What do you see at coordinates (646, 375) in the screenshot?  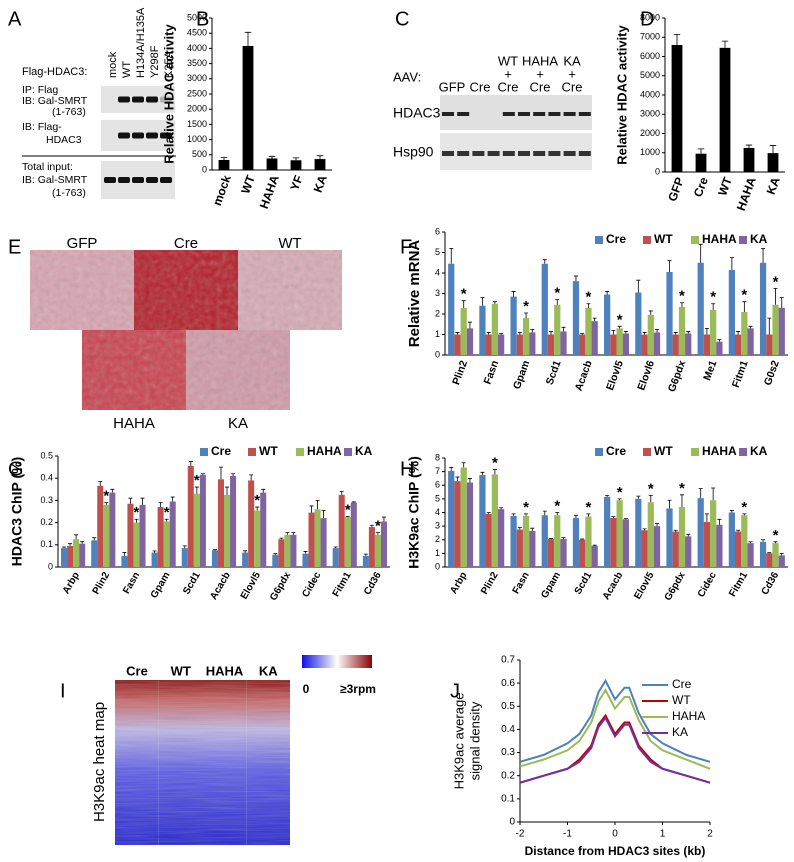 I see `x-tick-label: Elovl6` at bounding box center [646, 375].